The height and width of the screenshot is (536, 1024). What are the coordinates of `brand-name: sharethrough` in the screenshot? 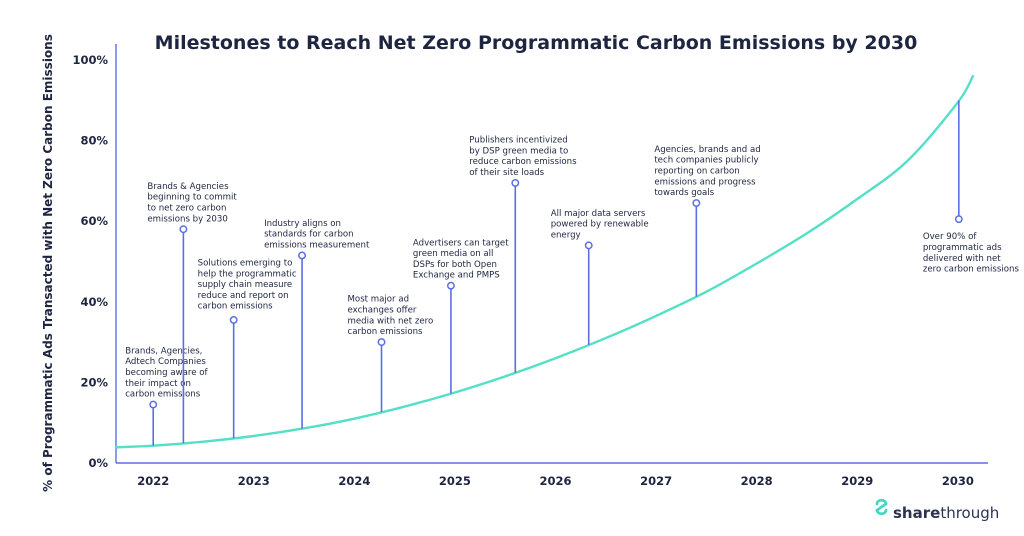 It's located at (946, 513).